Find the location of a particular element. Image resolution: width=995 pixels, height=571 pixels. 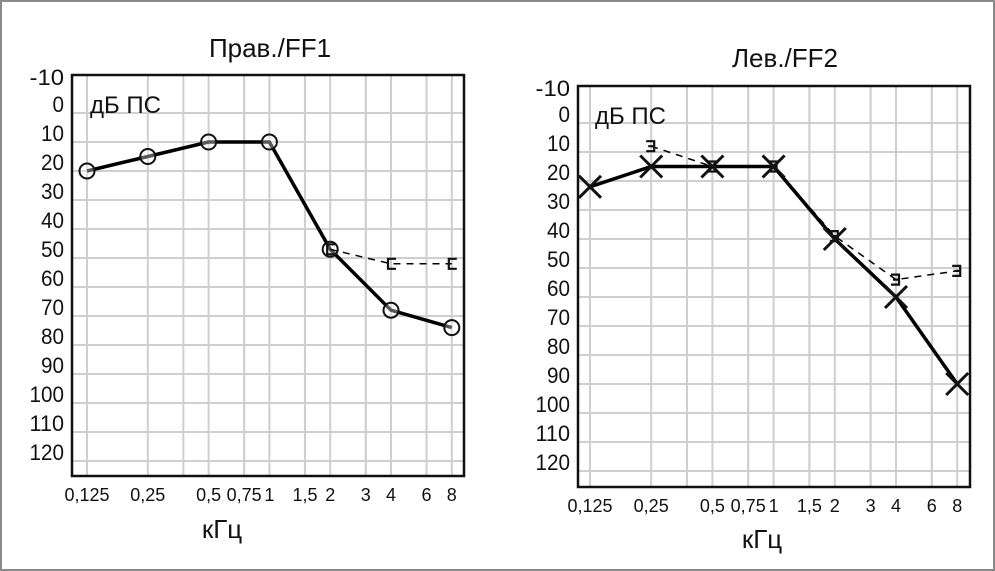

series-line-air-conduction is located at coordinates (269, 235).